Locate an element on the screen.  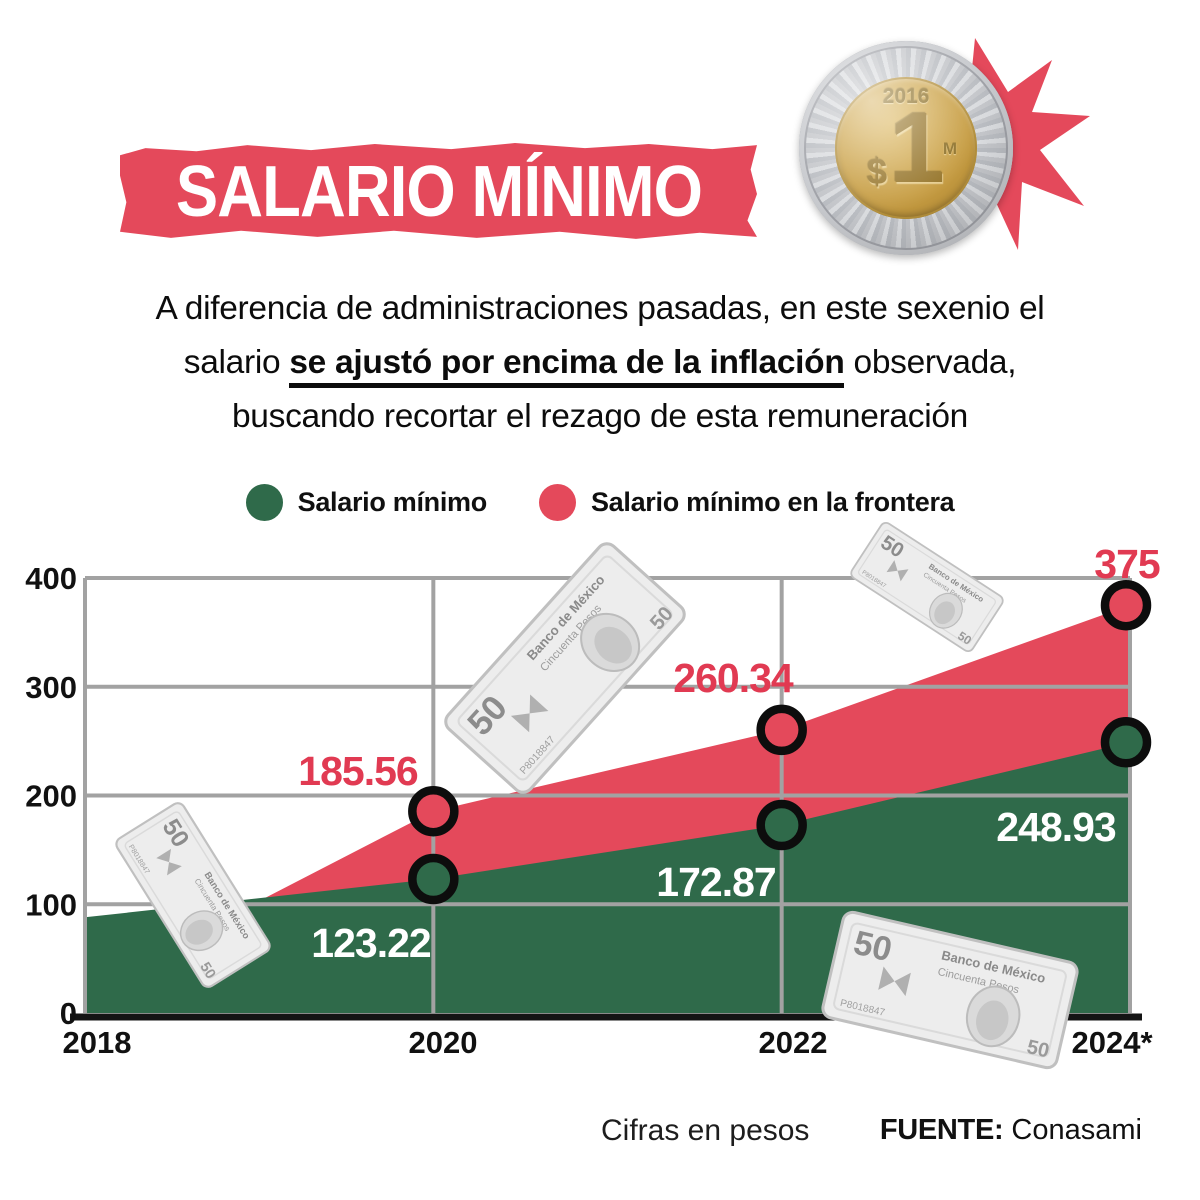
y-tick-label-300: 300 is located at coordinates (51, 687).